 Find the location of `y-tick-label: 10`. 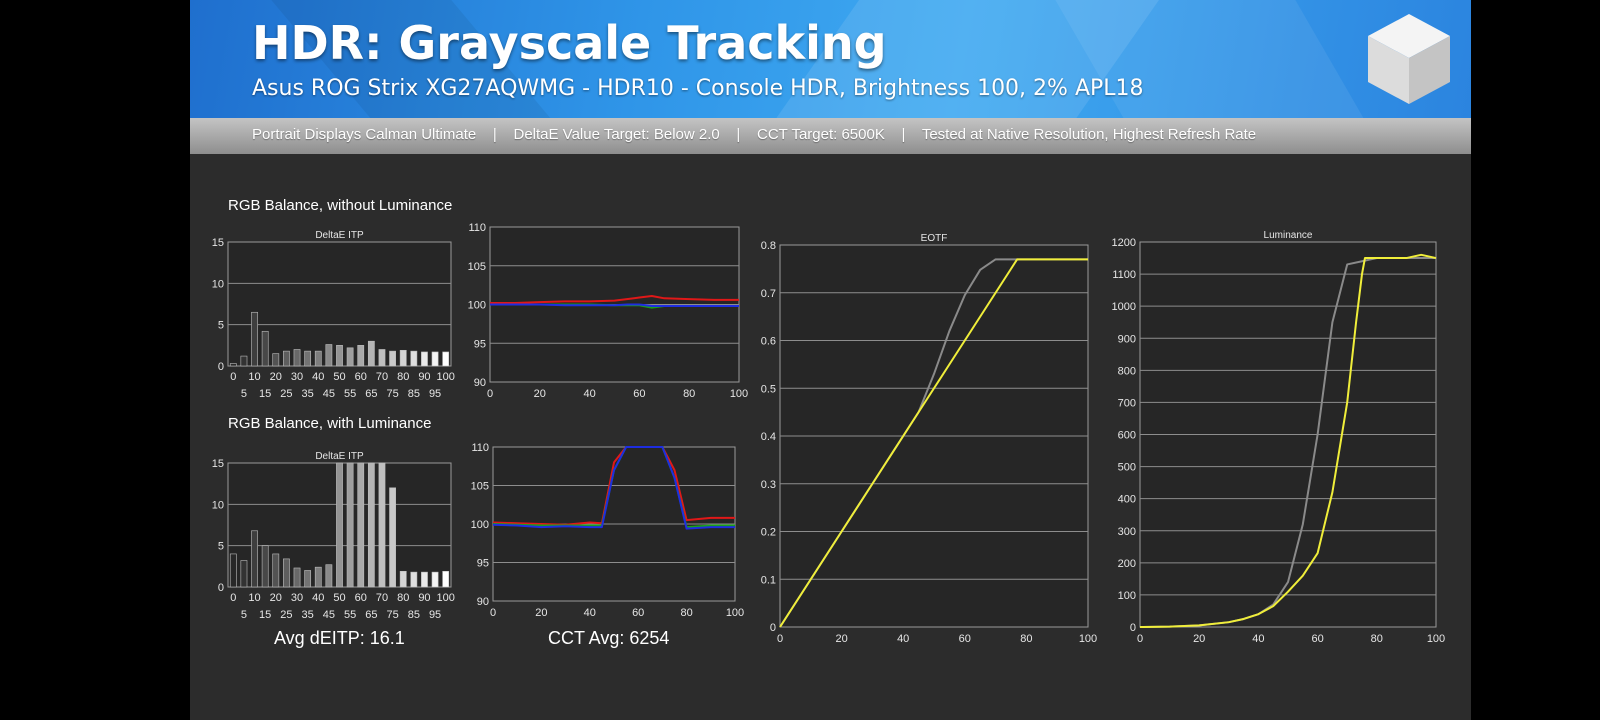

y-tick-label: 10 is located at coordinates (218, 284).